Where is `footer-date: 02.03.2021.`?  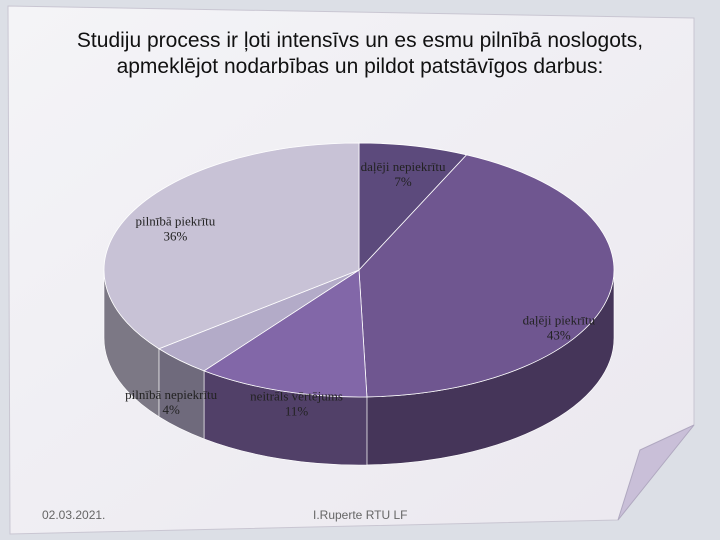 footer-date: 02.03.2021. is located at coordinates (74, 515).